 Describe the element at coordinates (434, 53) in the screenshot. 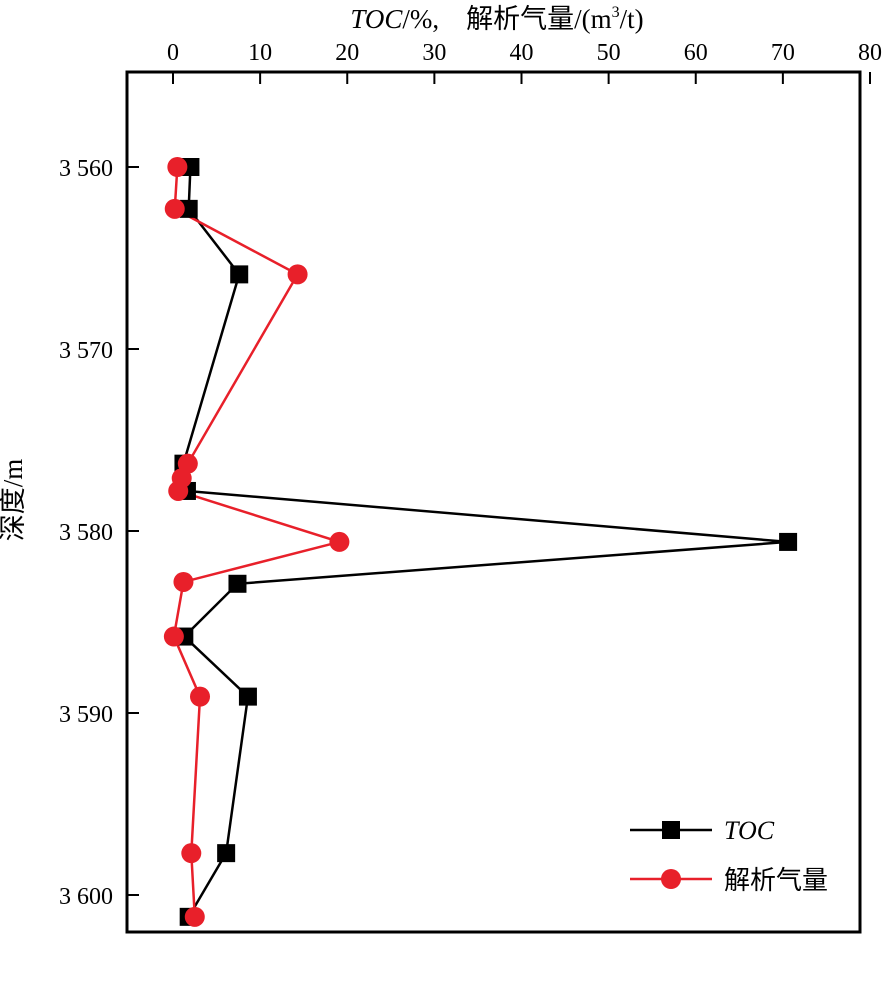

I see `x-tick-label: 30` at that location.